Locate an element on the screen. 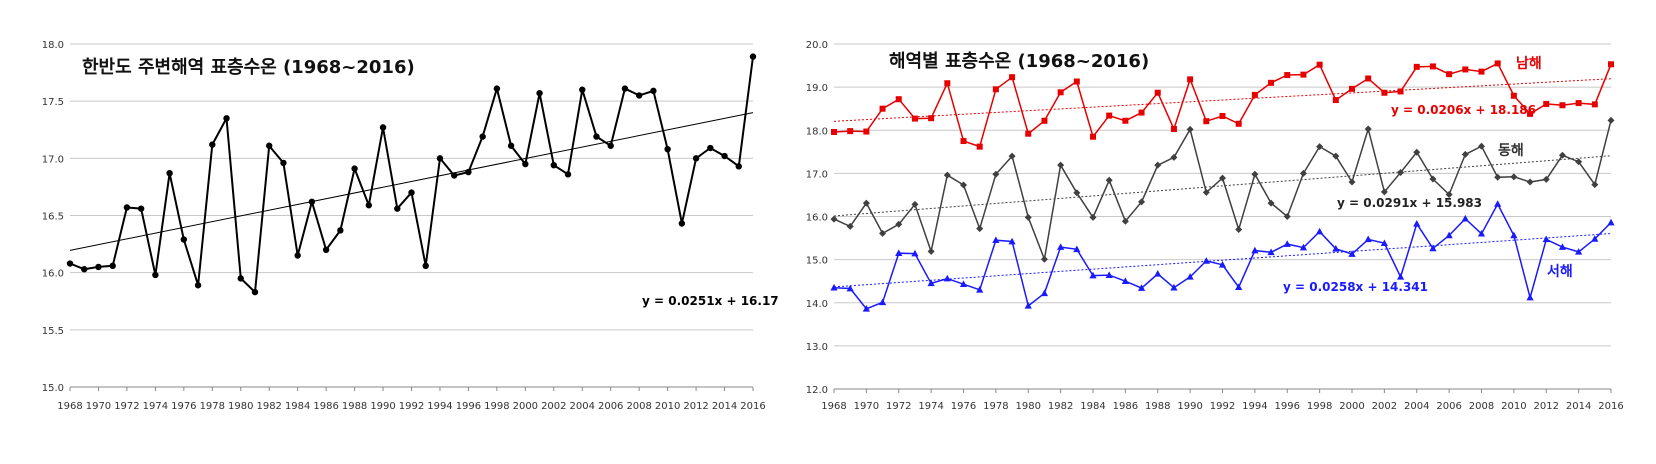  west-sea-trend-equation: y = 0.0258x + 14.341 is located at coordinates (1355, 287).